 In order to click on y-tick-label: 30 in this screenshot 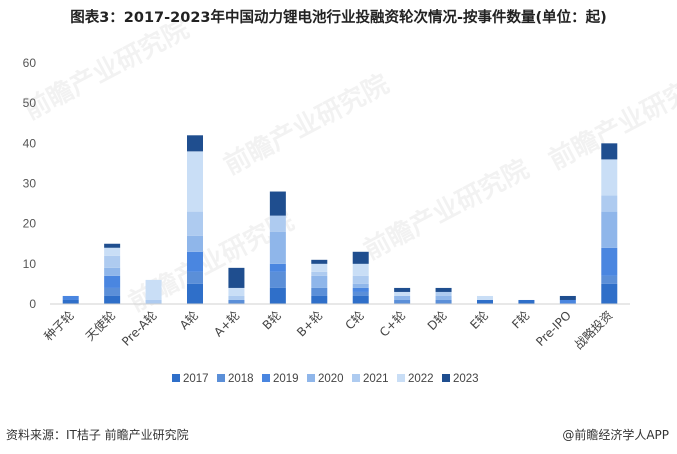, I will do `click(30, 184)`.